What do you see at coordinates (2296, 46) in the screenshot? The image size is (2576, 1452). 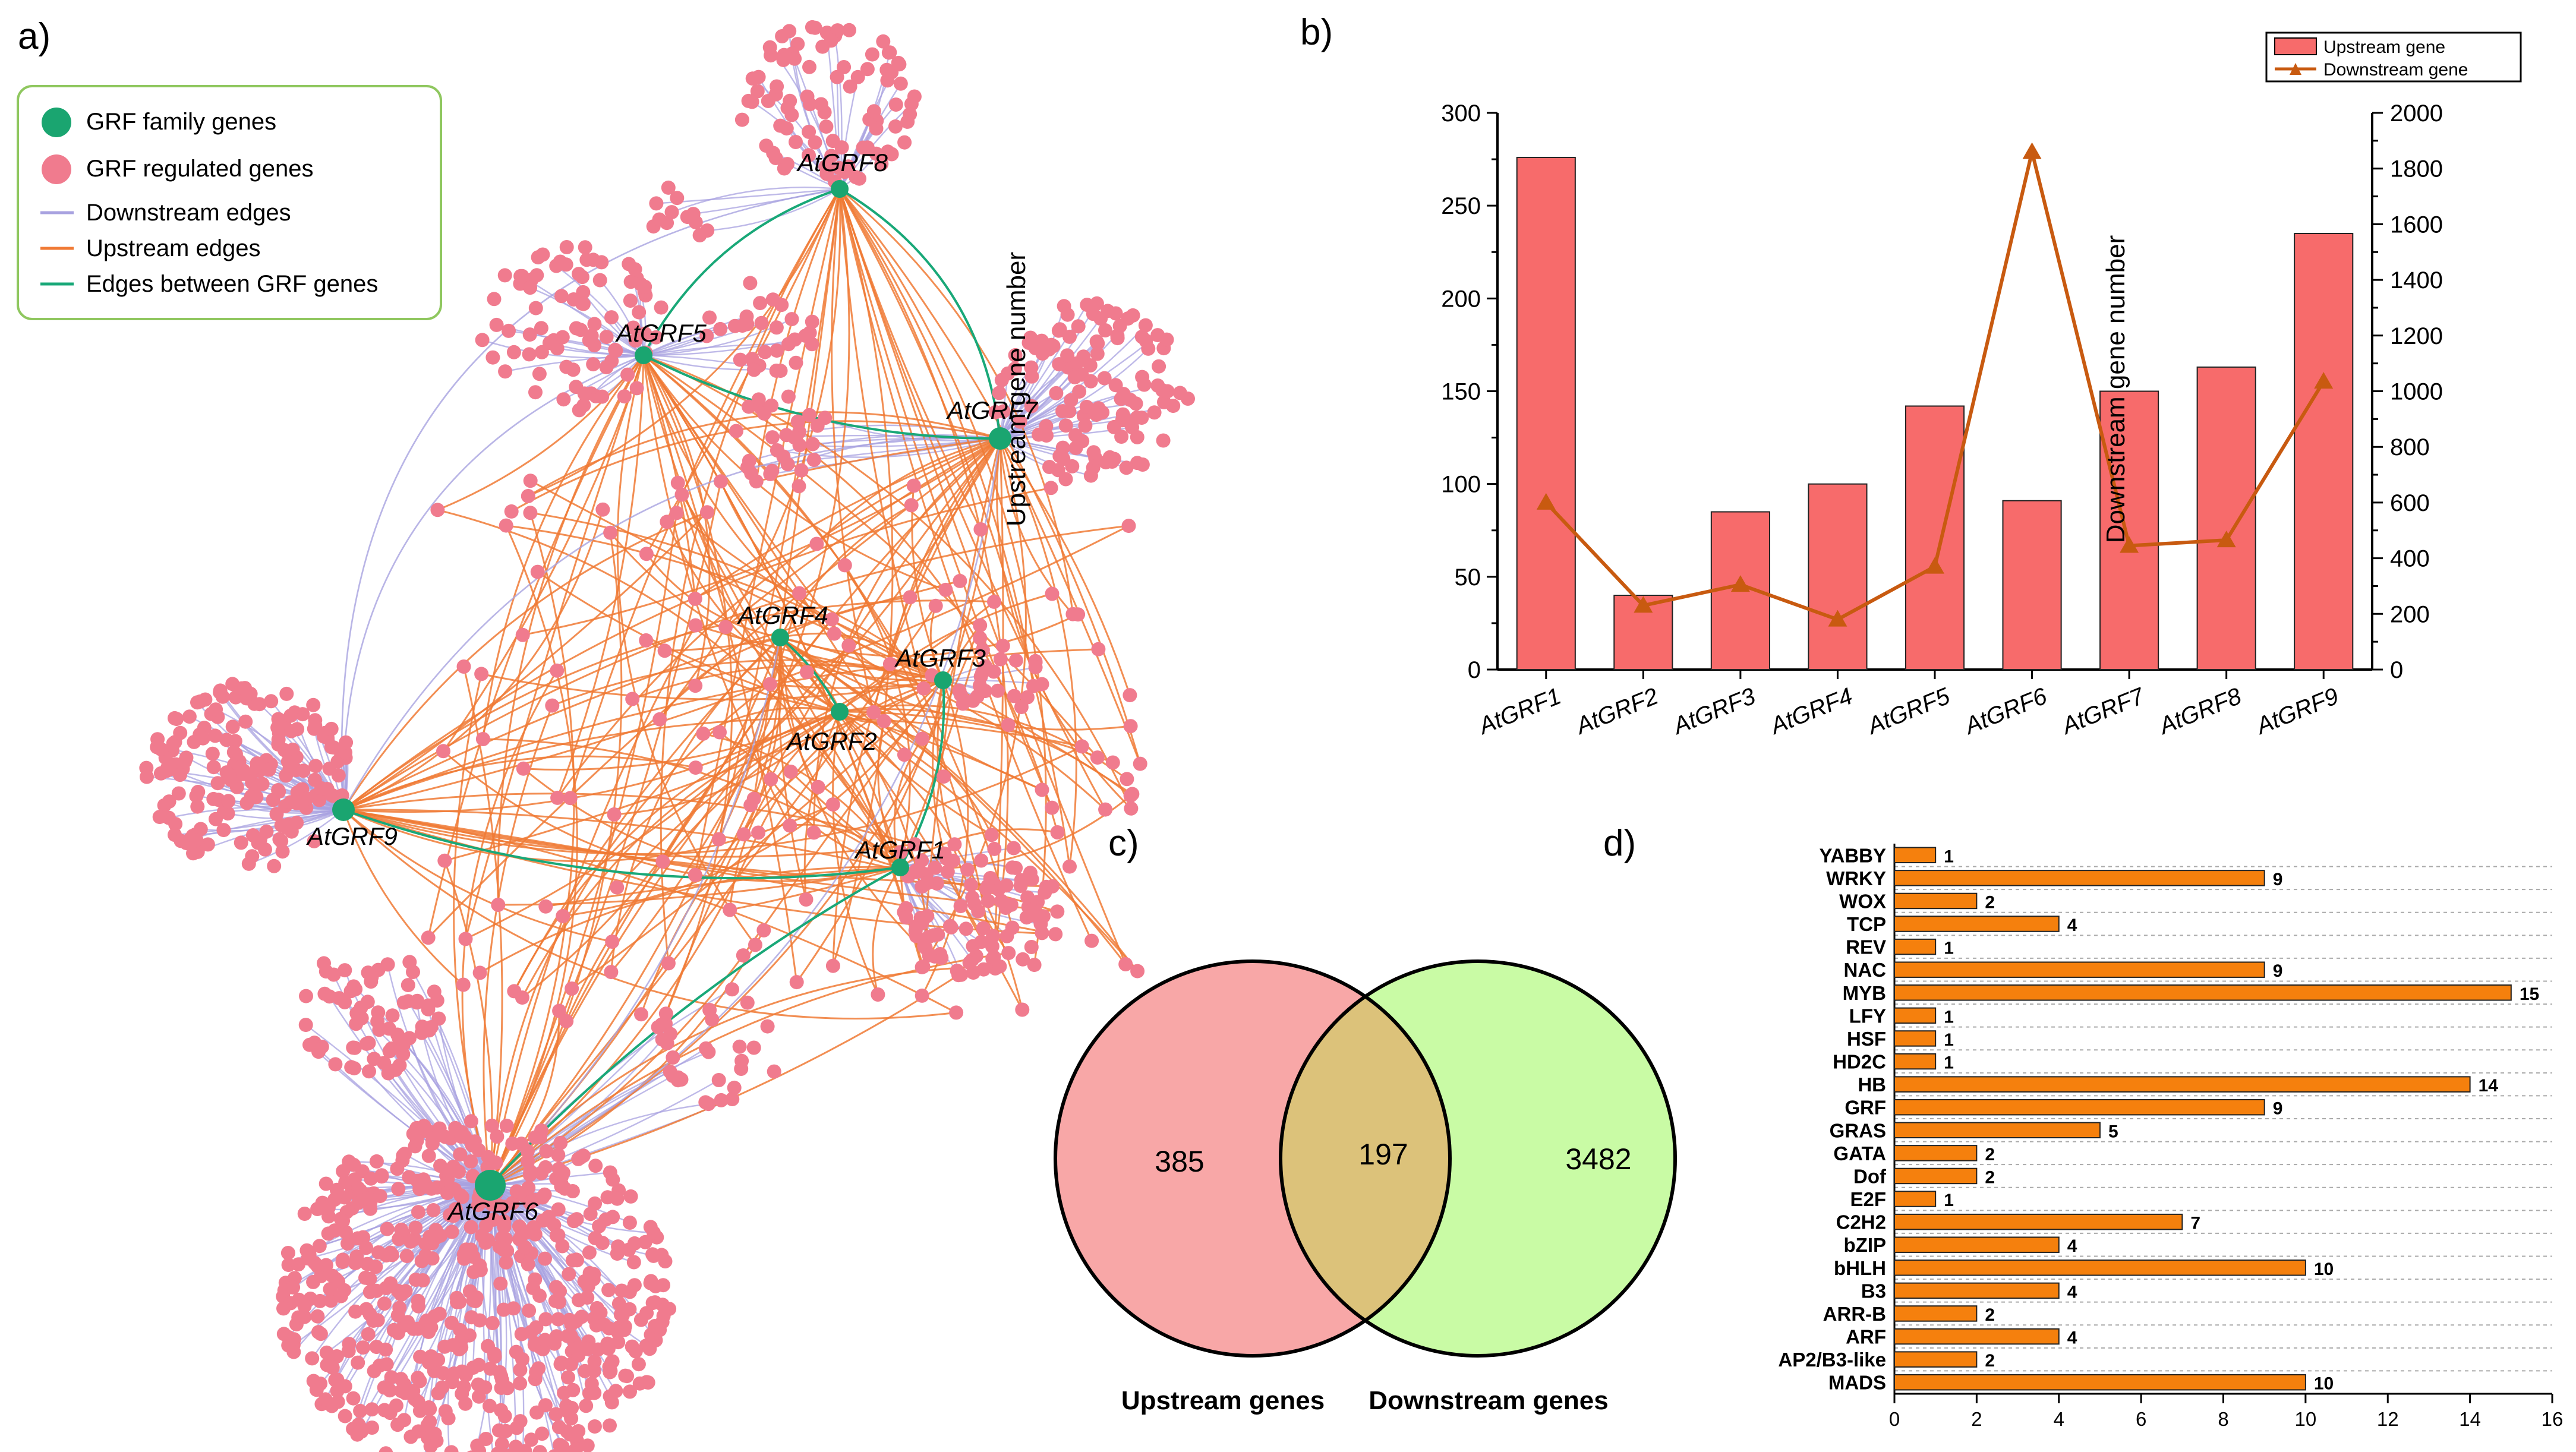 I see `upstream-bar-swatch-icon` at bounding box center [2296, 46].